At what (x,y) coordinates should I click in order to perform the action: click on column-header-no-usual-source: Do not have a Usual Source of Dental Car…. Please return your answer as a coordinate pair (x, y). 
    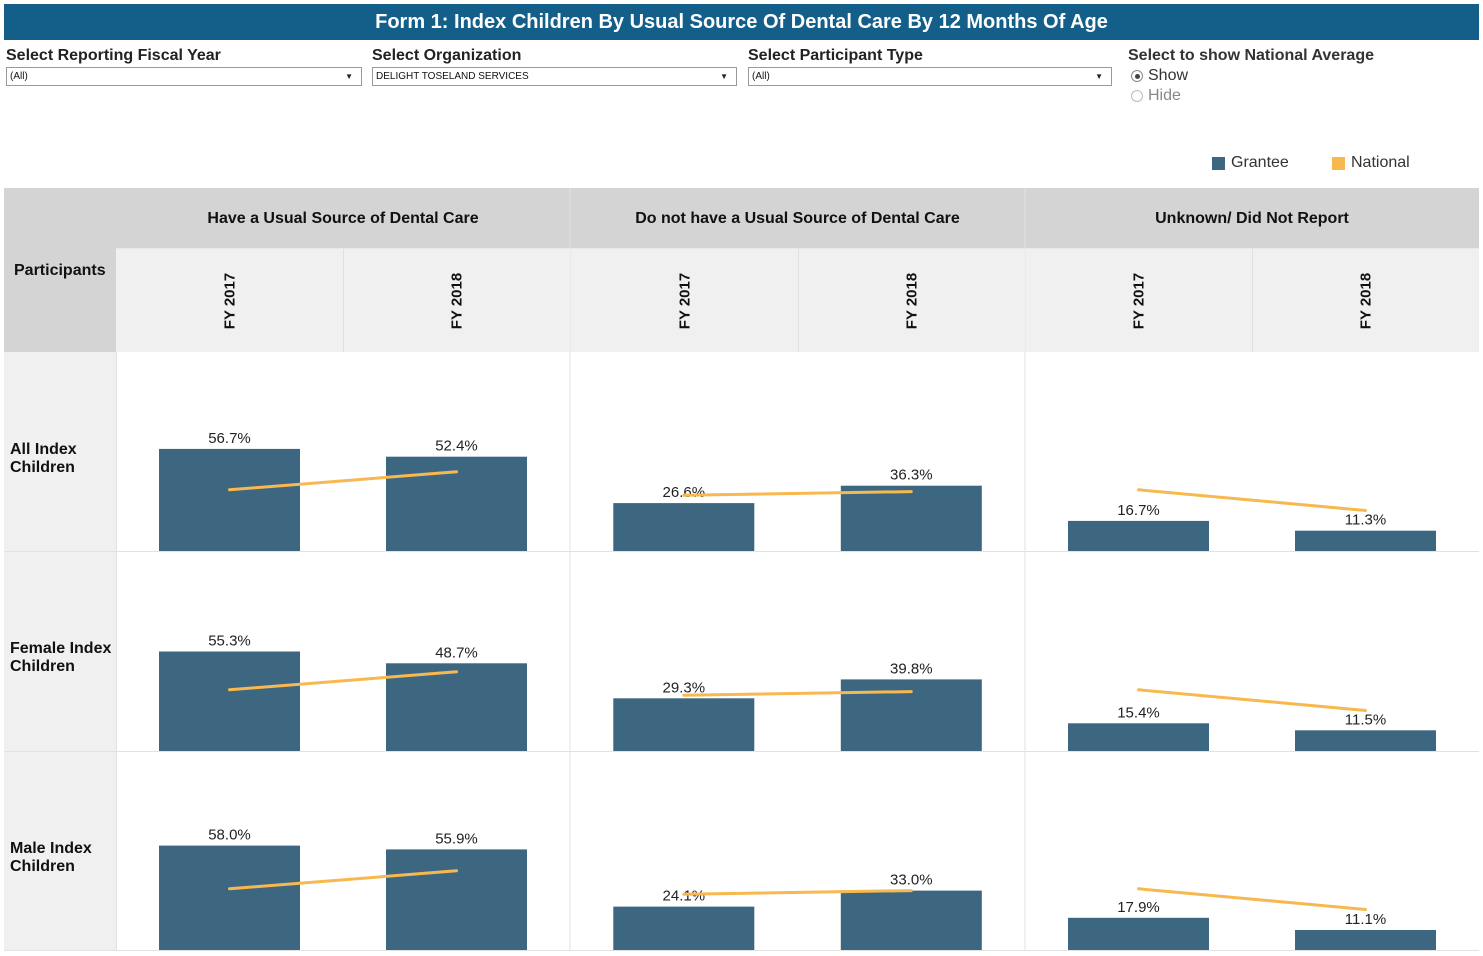
    Looking at the image, I should click on (797, 218).